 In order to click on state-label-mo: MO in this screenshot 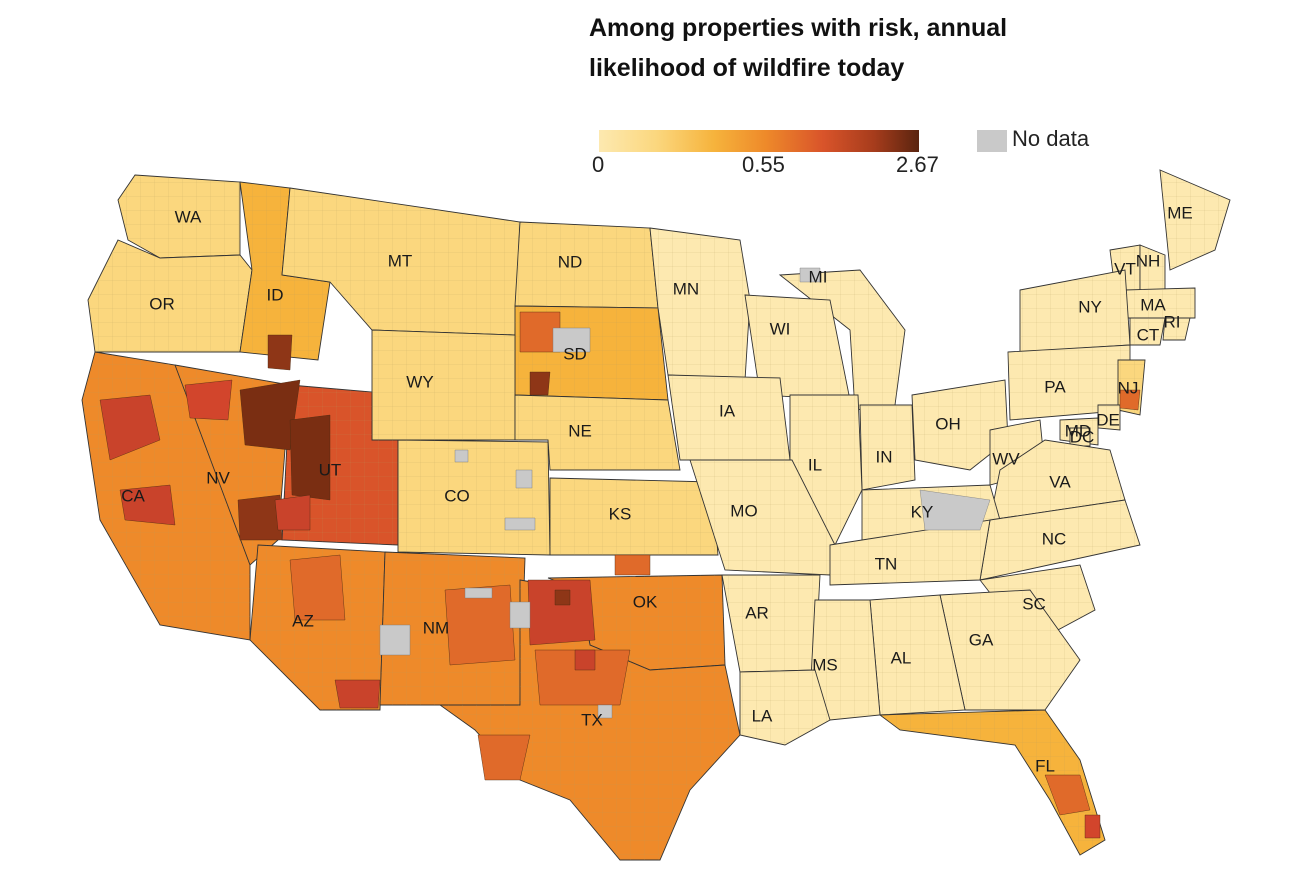, I will do `click(743, 510)`.